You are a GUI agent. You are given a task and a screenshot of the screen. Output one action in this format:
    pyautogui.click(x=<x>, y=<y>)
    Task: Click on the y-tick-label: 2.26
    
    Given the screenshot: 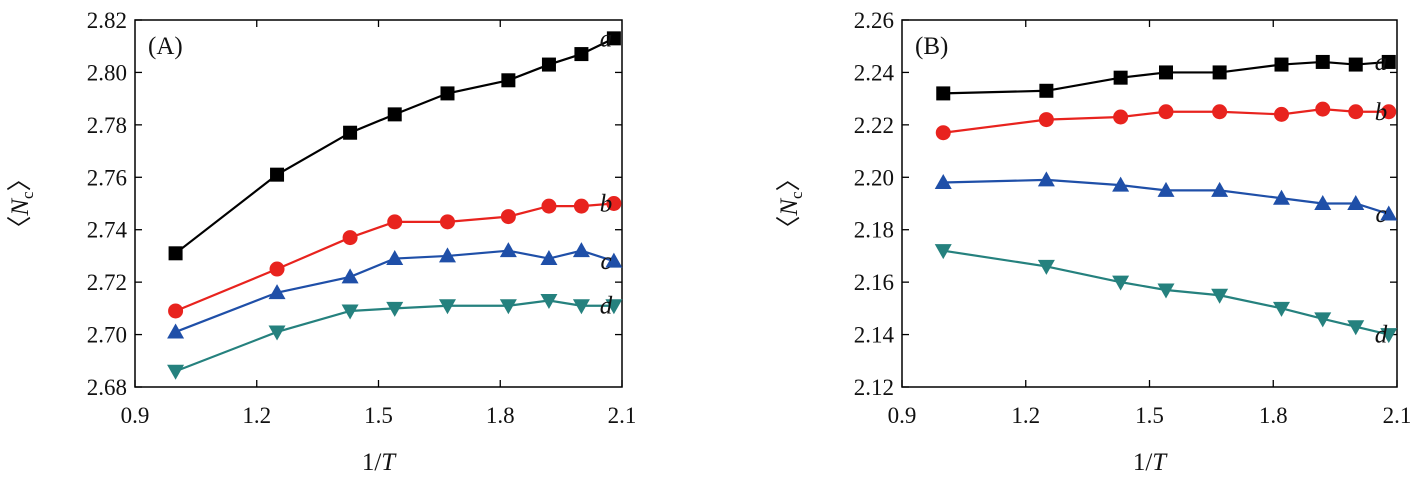 What is the action you would take?
    pyautogui.click(x=874, y=20)
    